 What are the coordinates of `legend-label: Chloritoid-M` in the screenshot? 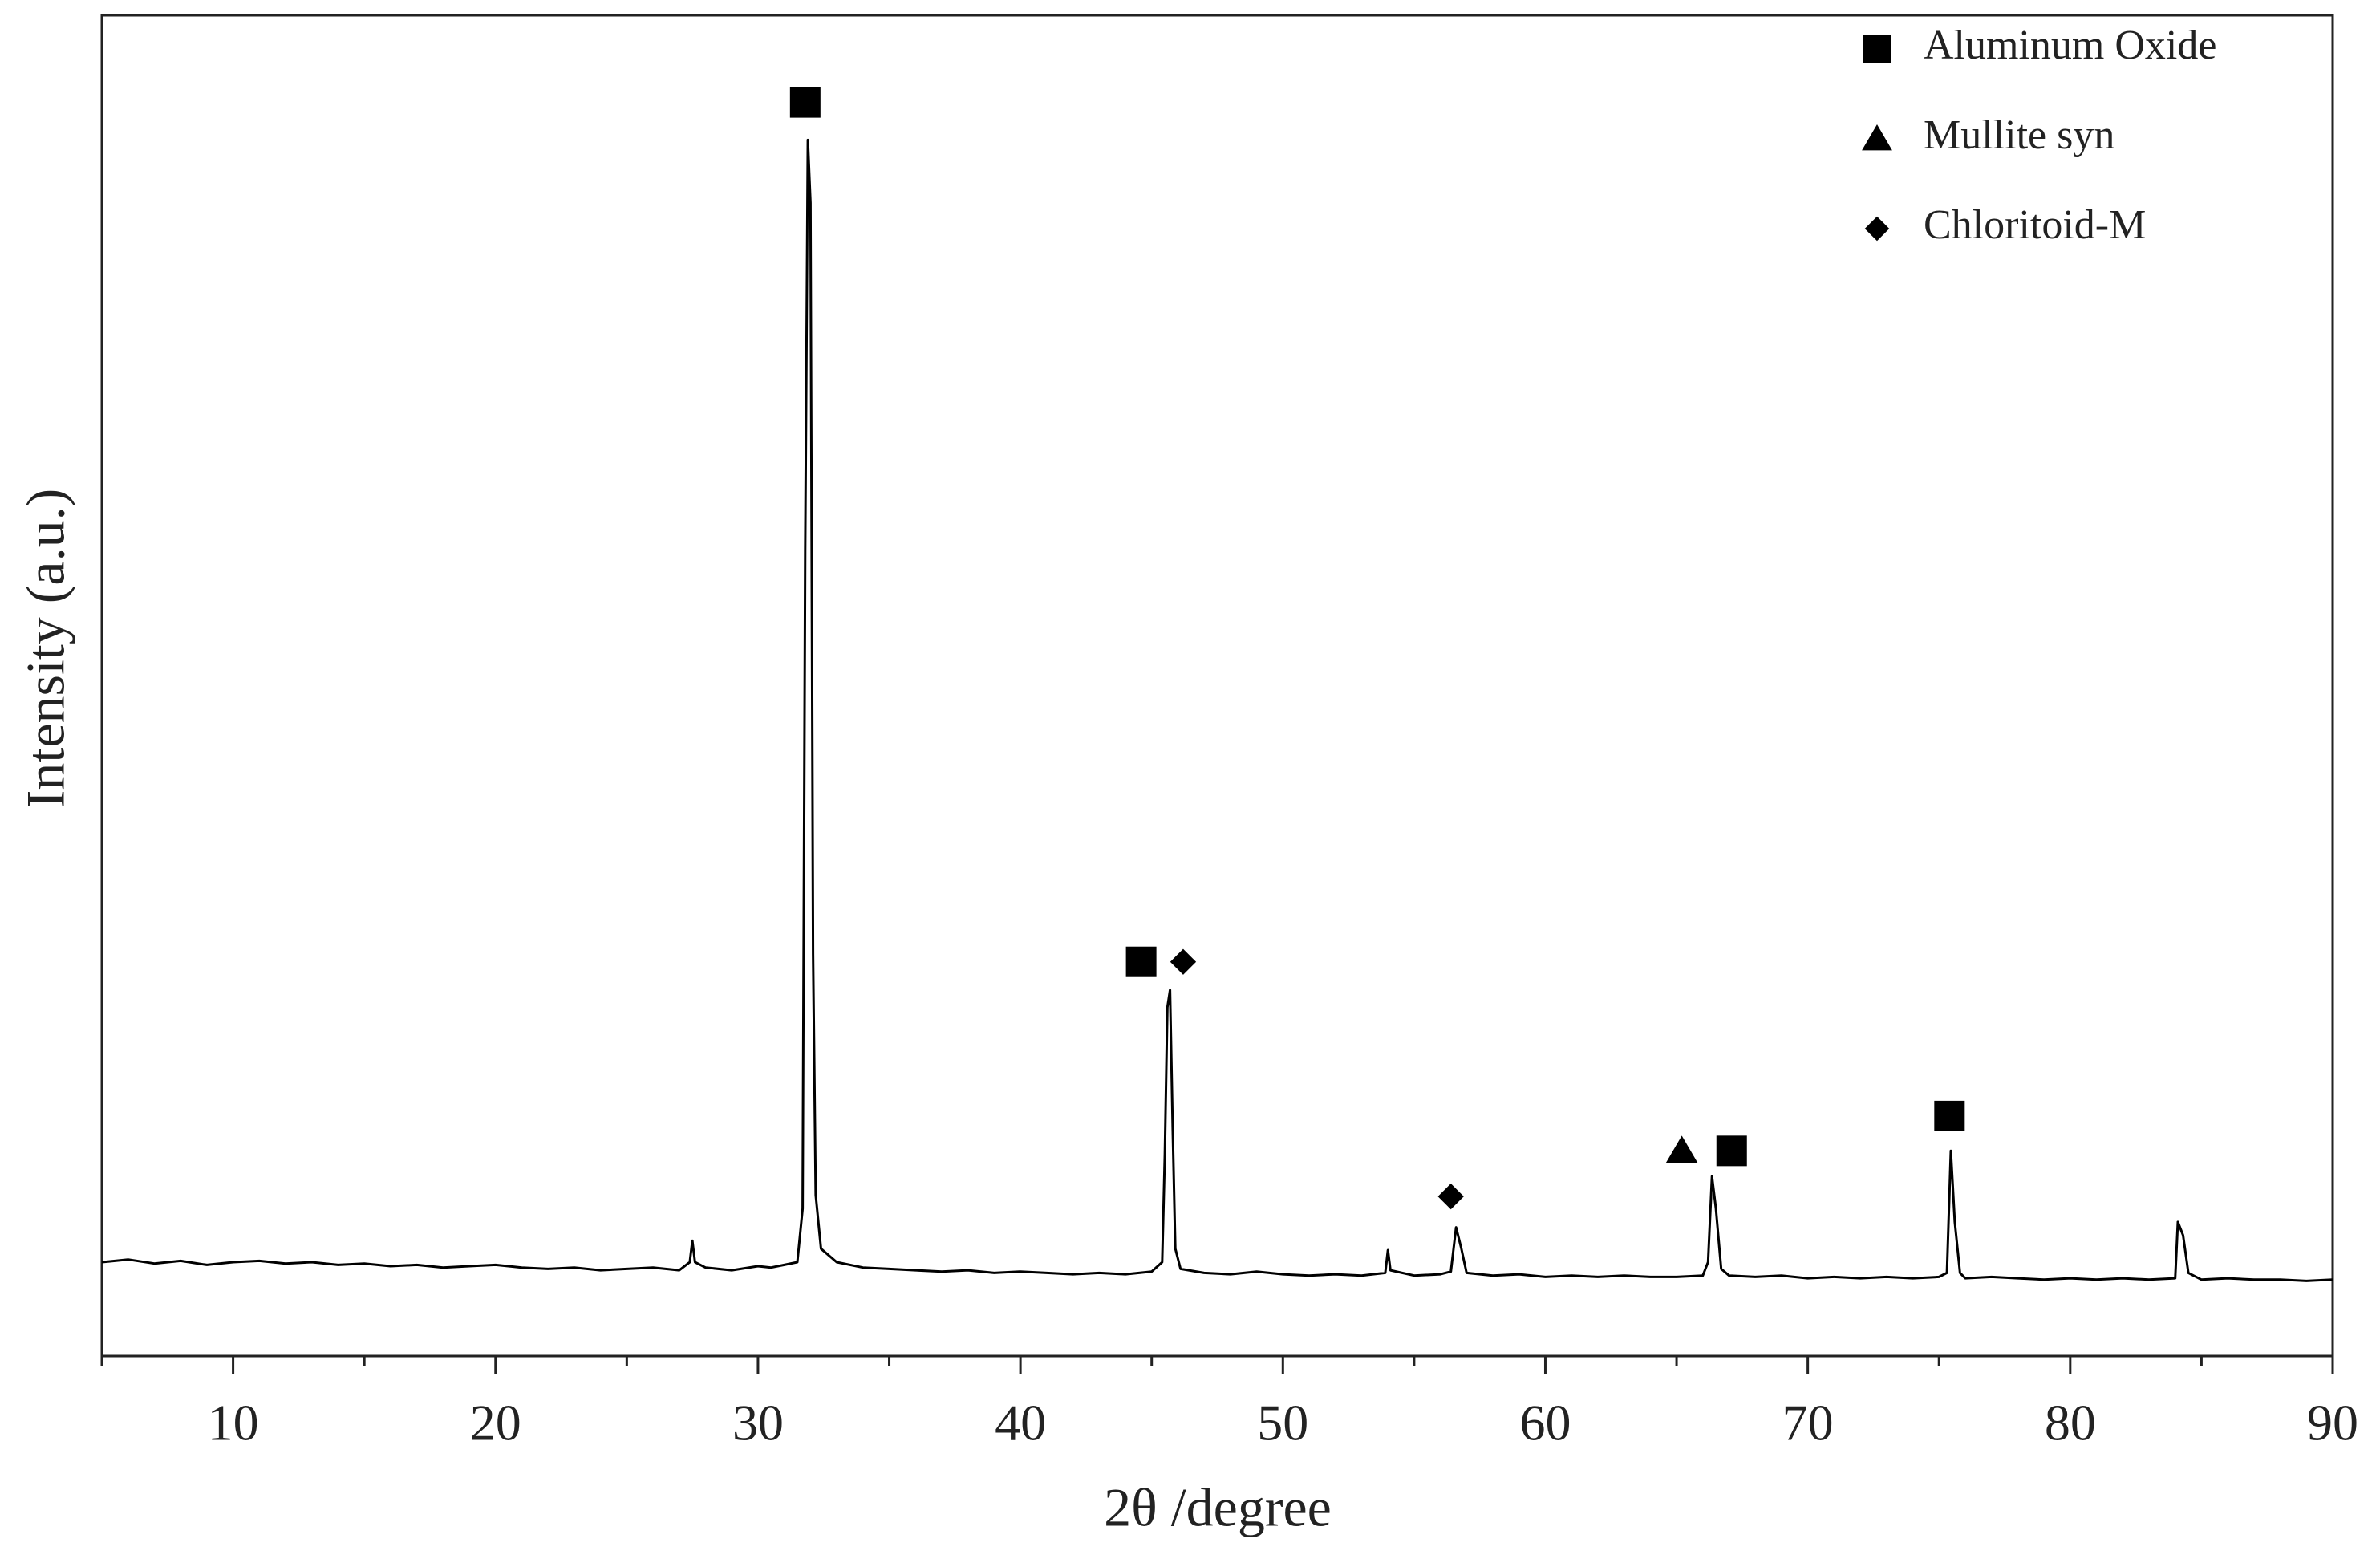 It's located at (2035, 225).